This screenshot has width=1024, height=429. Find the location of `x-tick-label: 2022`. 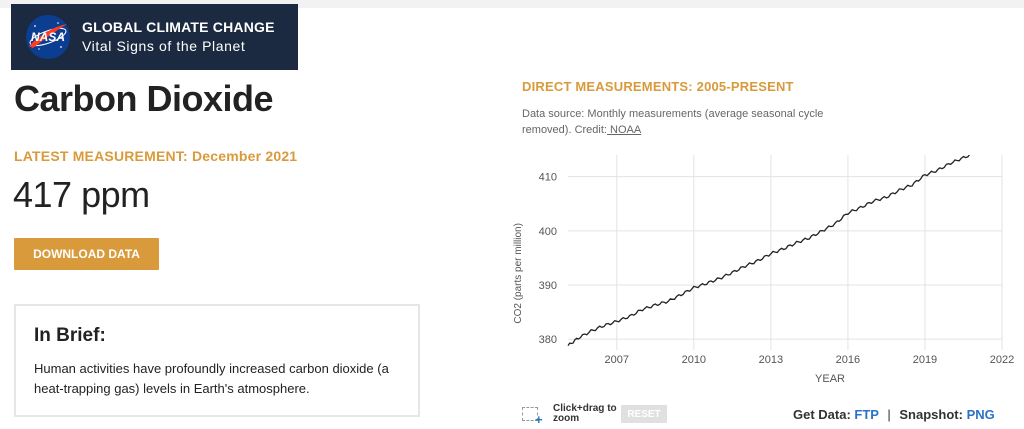

x-tick-label: 2022 is located at coordinates (1002, 360).